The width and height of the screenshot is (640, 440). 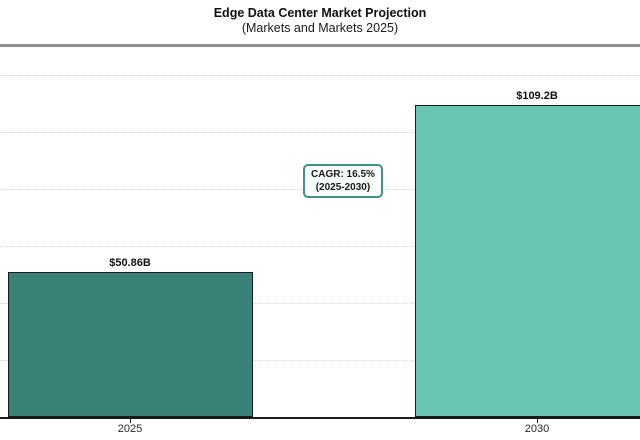 I want to click on bar-2025, so click(x=130, y=345).